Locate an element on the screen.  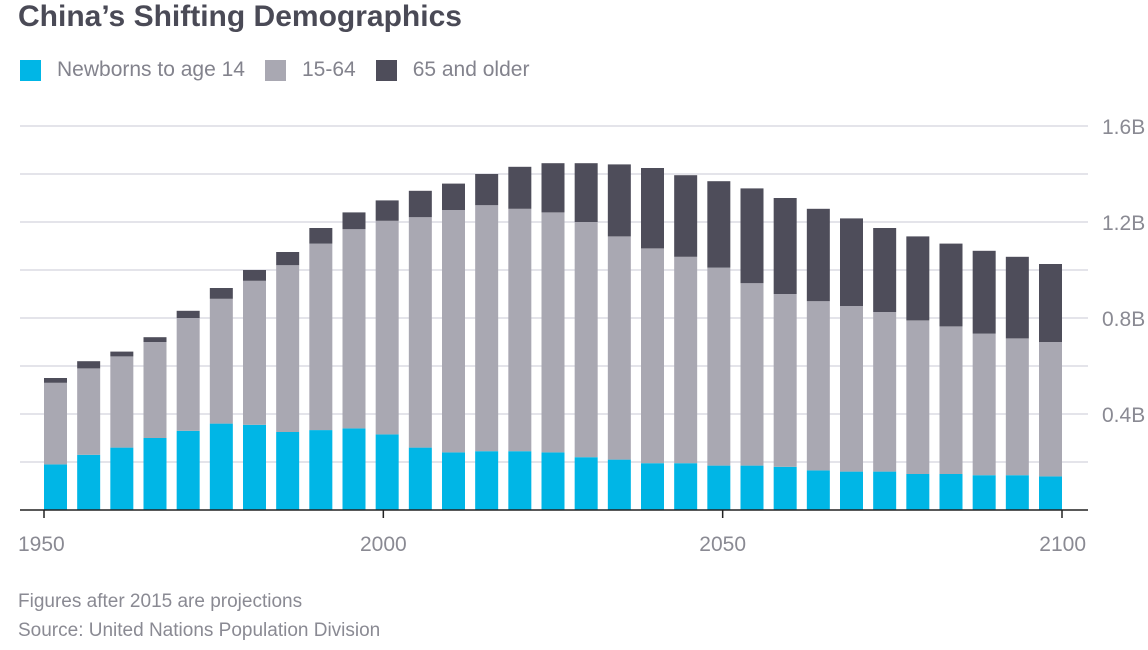
bar-0-14-2050 is located at coordinates (719, 487).